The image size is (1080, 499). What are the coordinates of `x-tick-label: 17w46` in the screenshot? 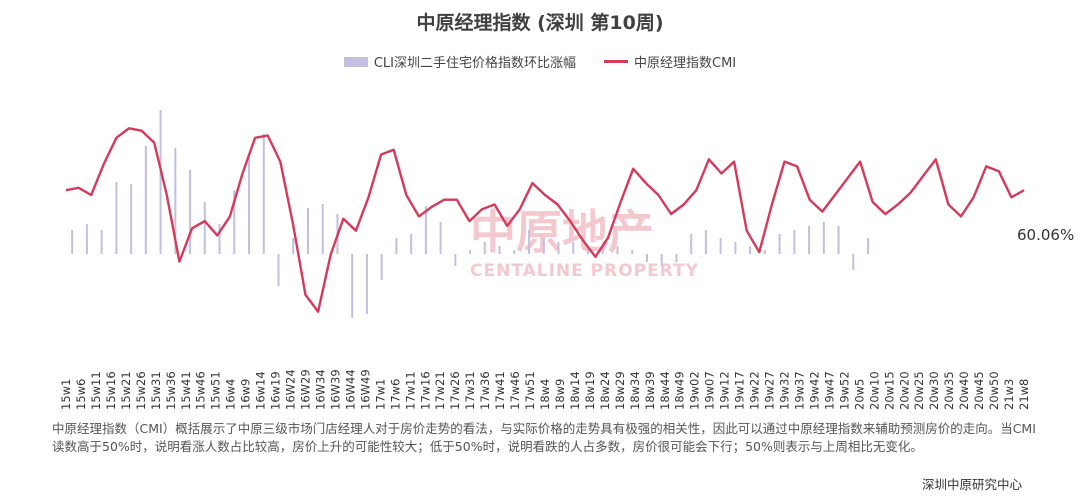 It's located at (515, 390).